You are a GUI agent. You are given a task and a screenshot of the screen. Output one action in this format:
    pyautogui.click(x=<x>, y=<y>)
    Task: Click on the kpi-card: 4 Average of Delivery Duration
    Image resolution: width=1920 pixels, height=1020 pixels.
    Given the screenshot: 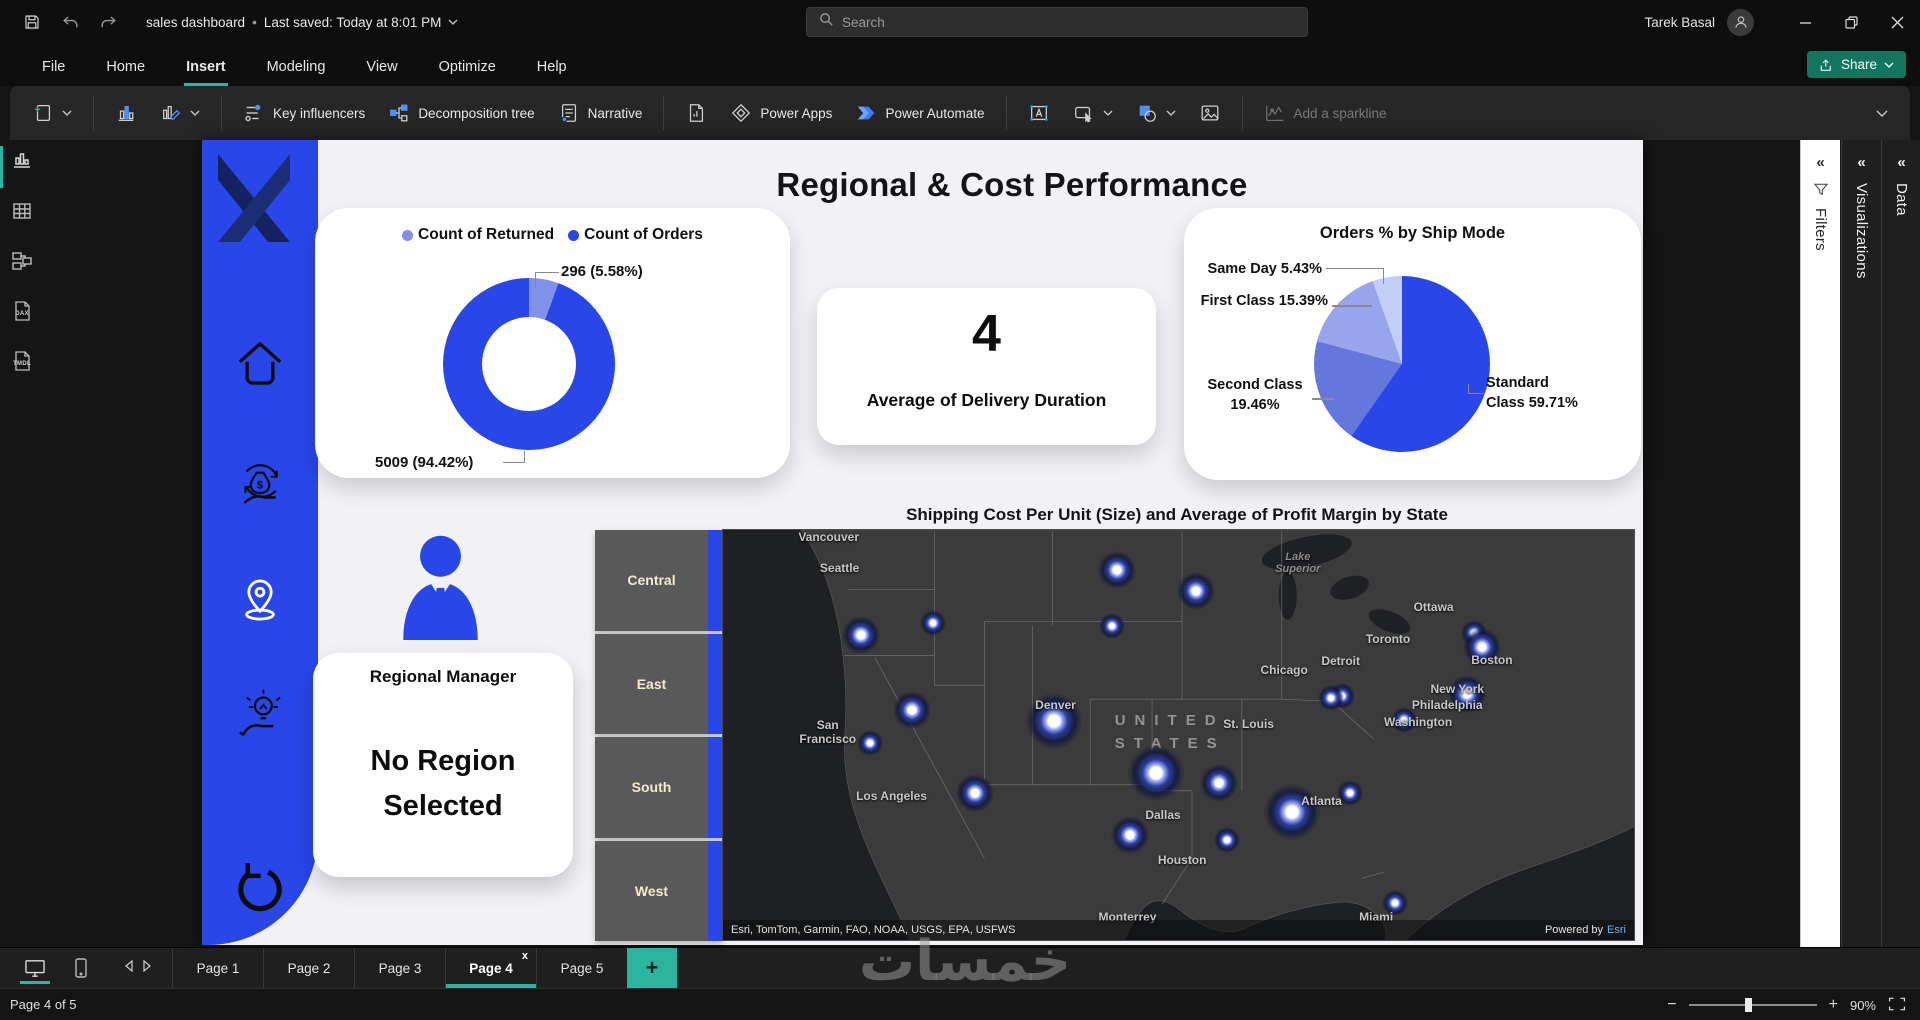 What is the action you would take?
    pyautogui.click(x=986, y=366)
    